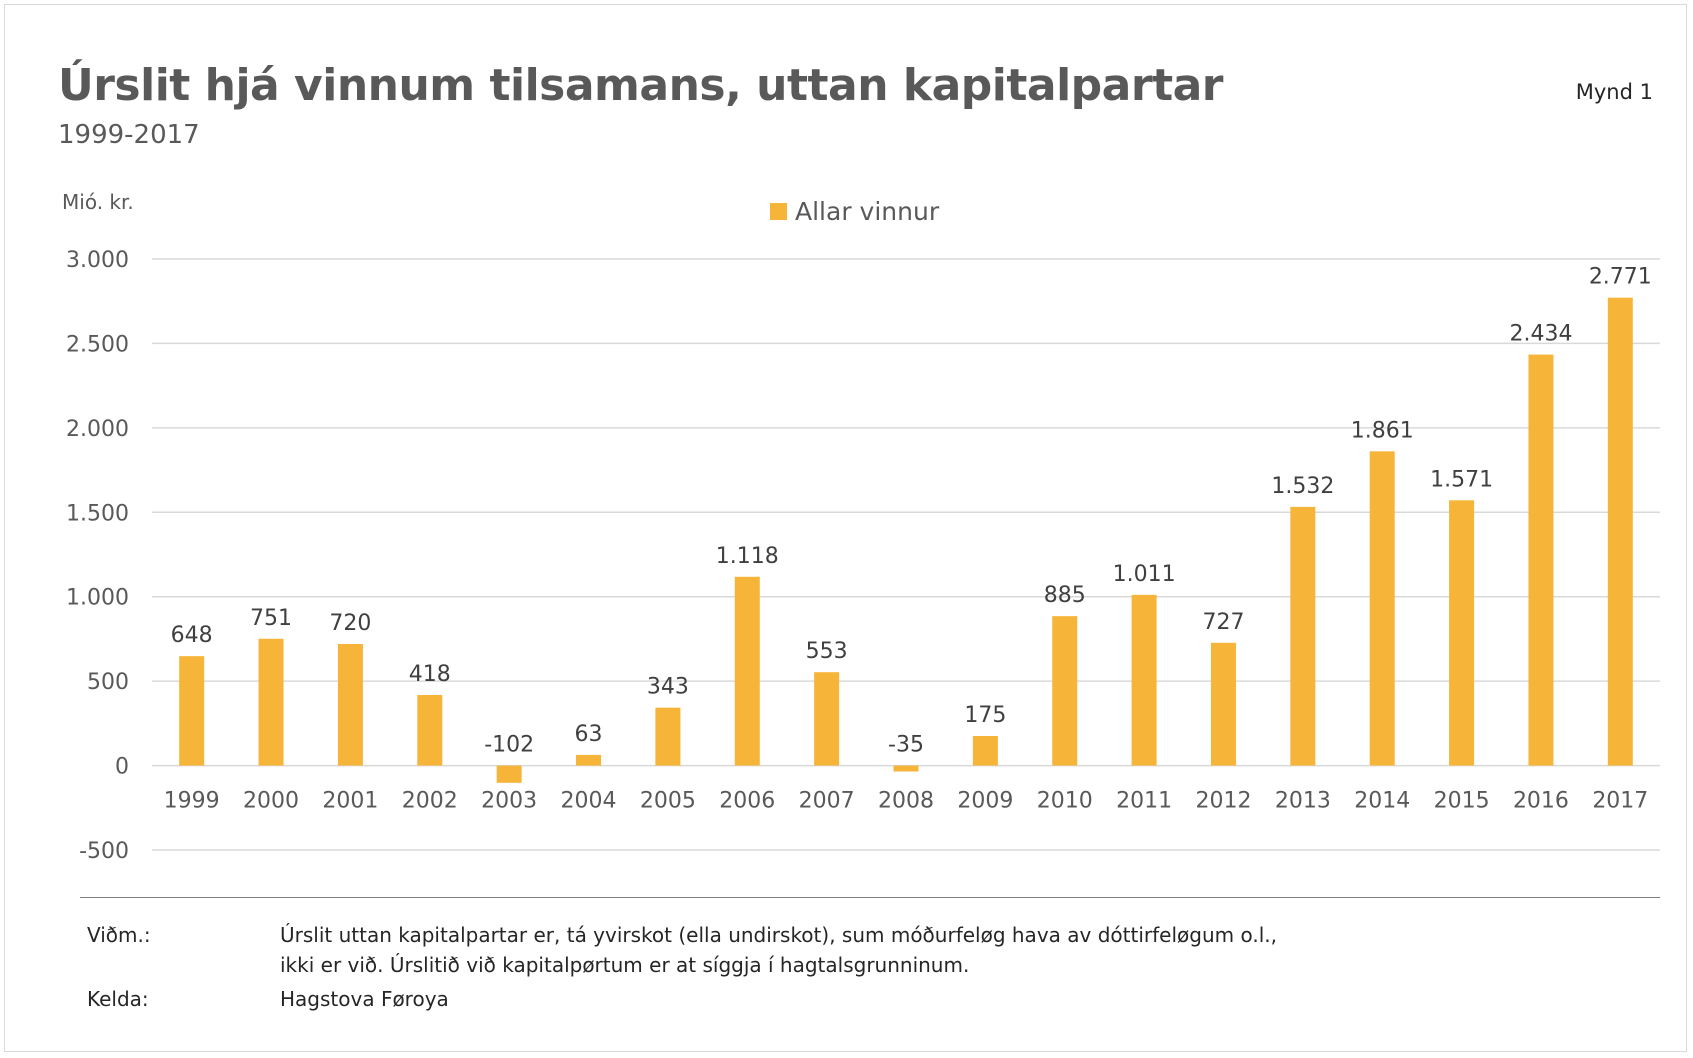  Describe the element at coordinates (1303, 636) in the screenshot. I see `bar-2013` at that location.